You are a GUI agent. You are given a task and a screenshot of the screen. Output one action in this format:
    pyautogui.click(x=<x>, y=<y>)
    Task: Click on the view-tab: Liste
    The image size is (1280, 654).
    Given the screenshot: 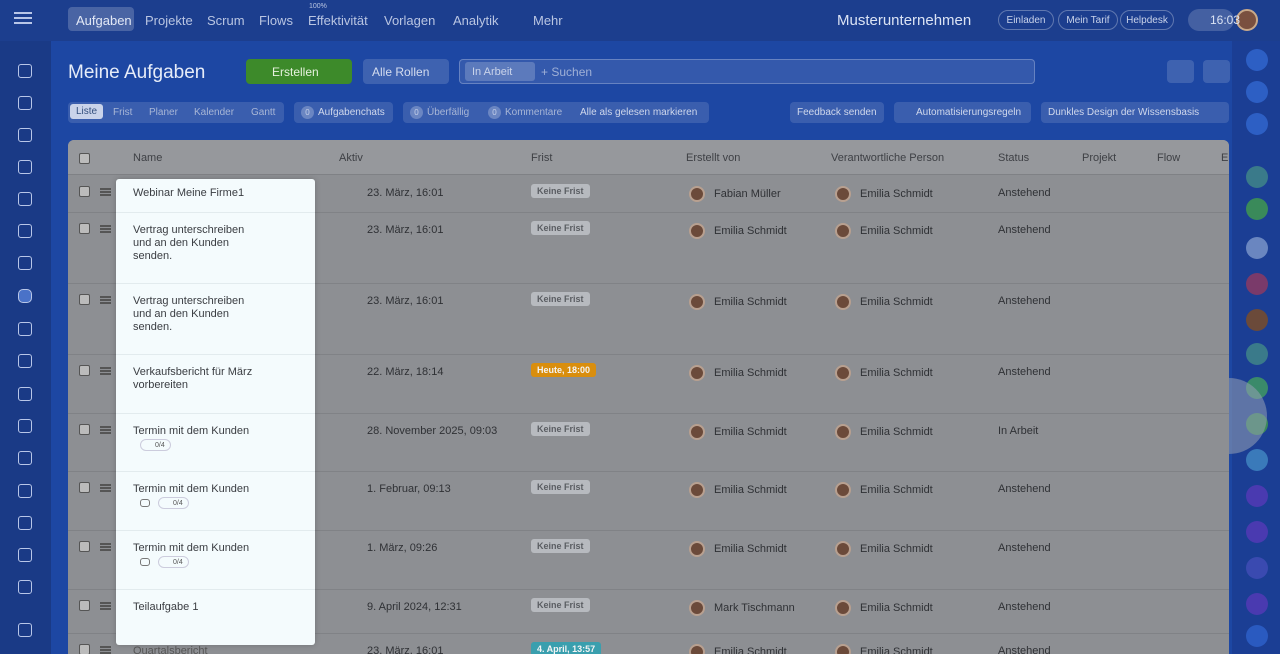 What is the action you would take?
    pyautogui.click(x=87, y=111)
    